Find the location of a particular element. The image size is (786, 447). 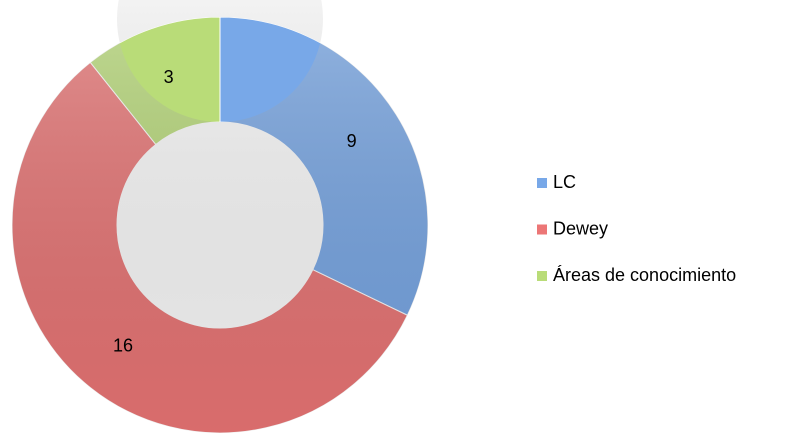

legend-label: Áreas de conocimiento is located at coordinates (644, 275).